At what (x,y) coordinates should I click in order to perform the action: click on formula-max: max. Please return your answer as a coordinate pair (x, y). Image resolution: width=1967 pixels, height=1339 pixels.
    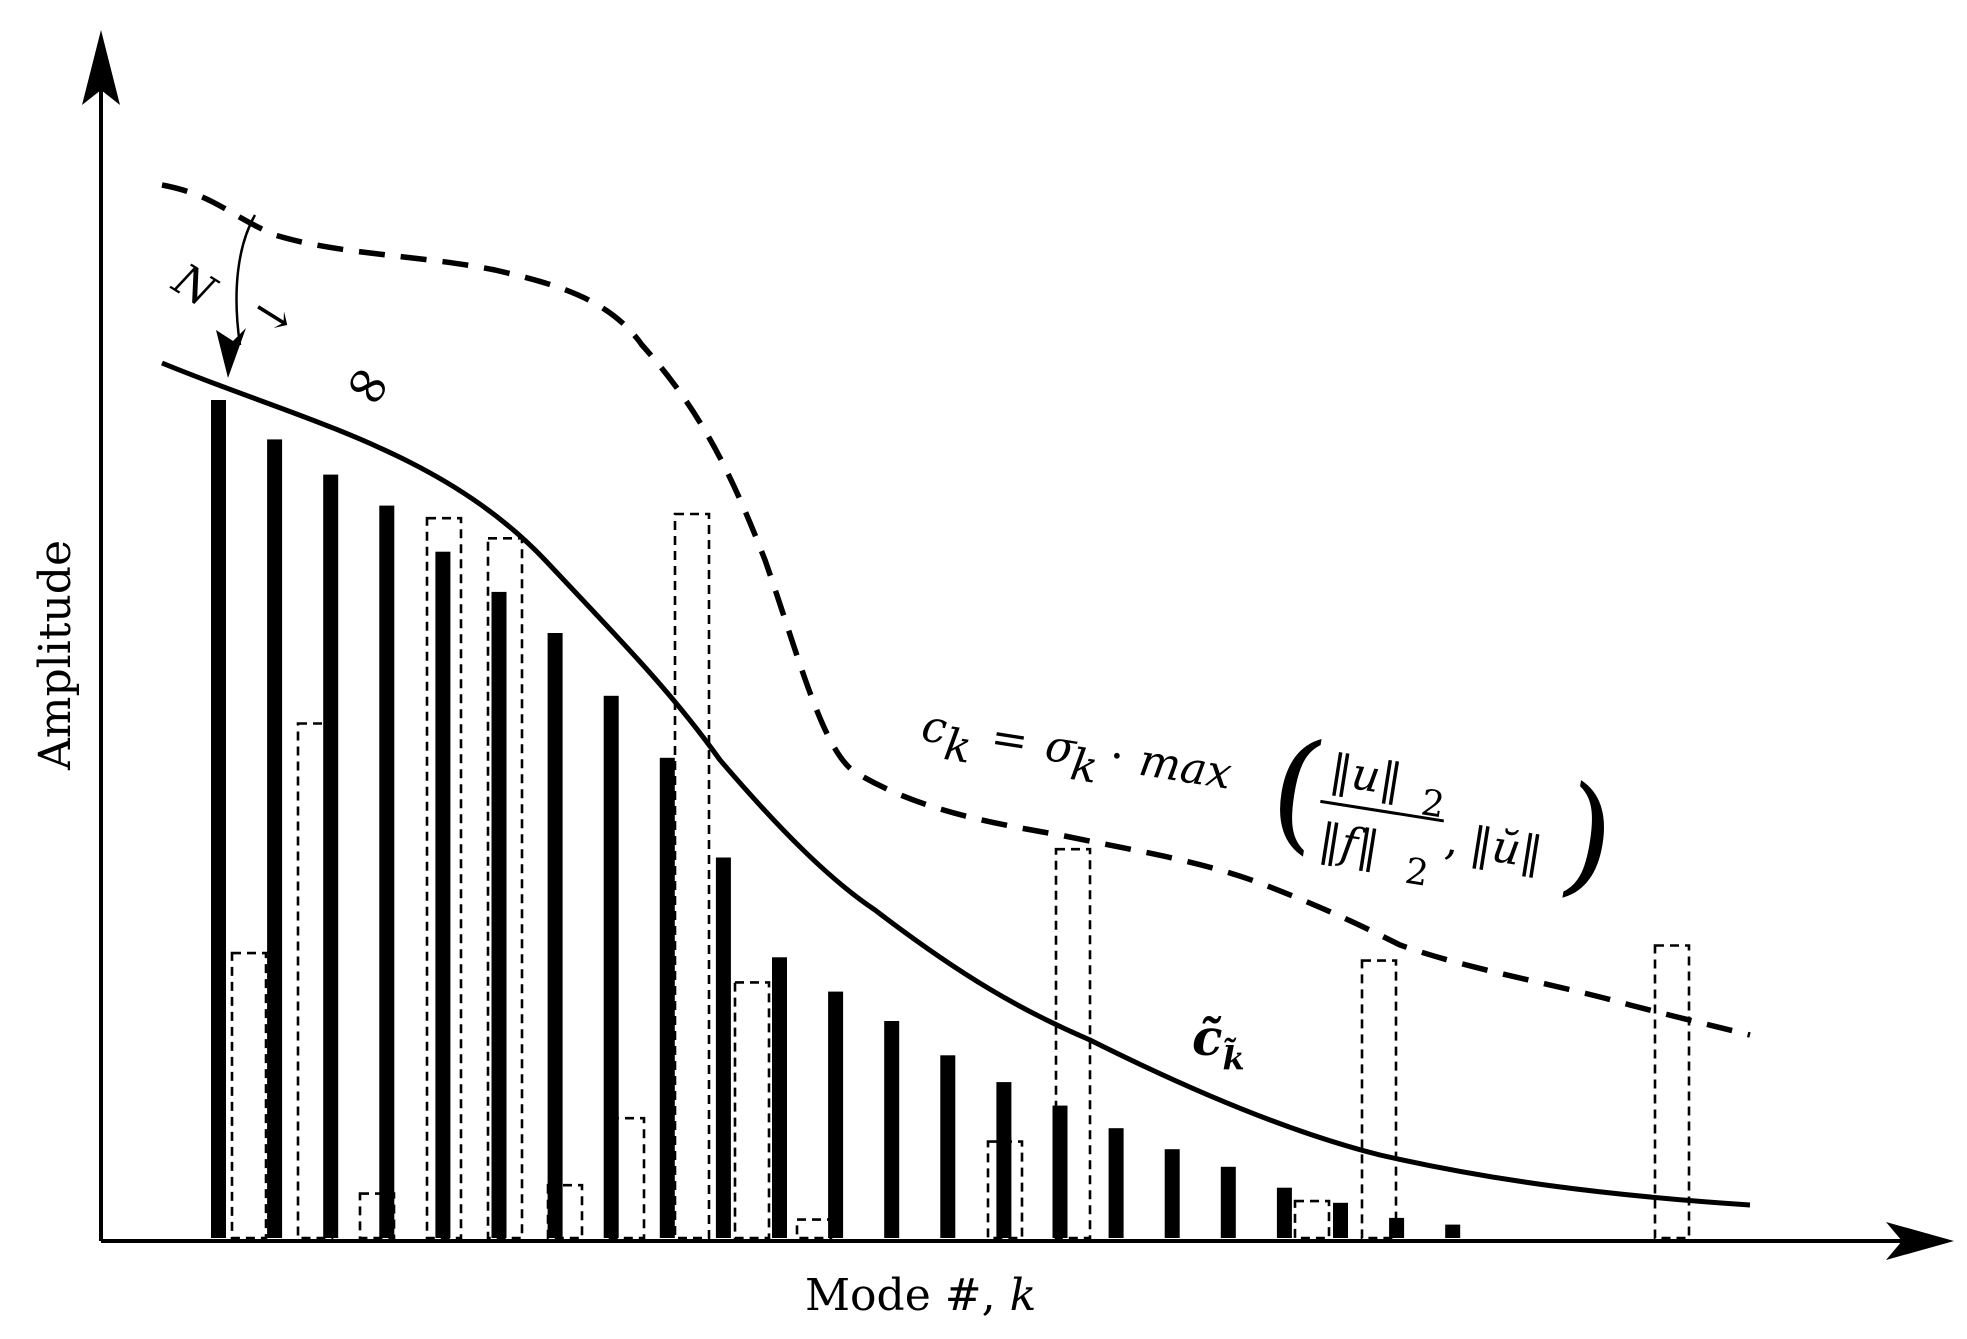
    Looking at the image, I should click on (1186, 767).